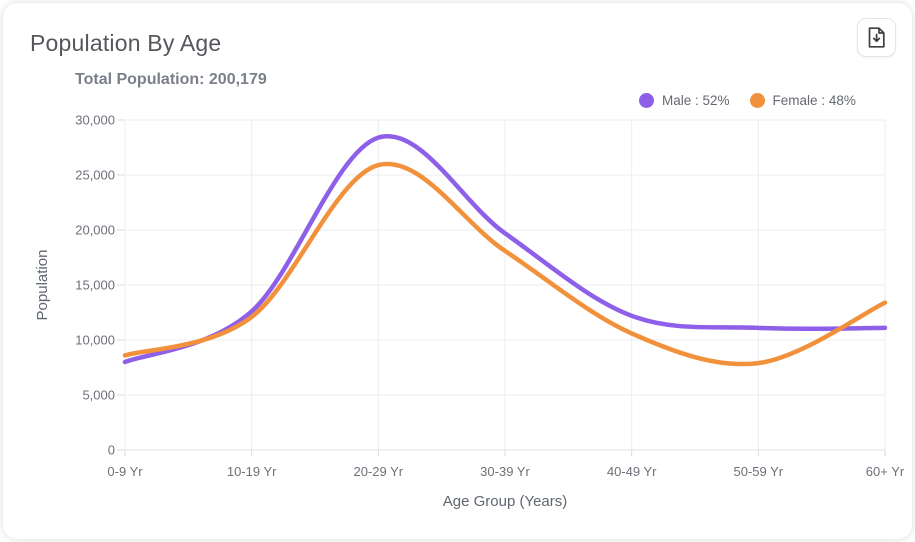 This screenshot has width=915, height=542. What do you see at coordinates (759, 471) in the screenshot?
I see `x-tick-label: 50-59 Yr` at bounding box center [759, 471].